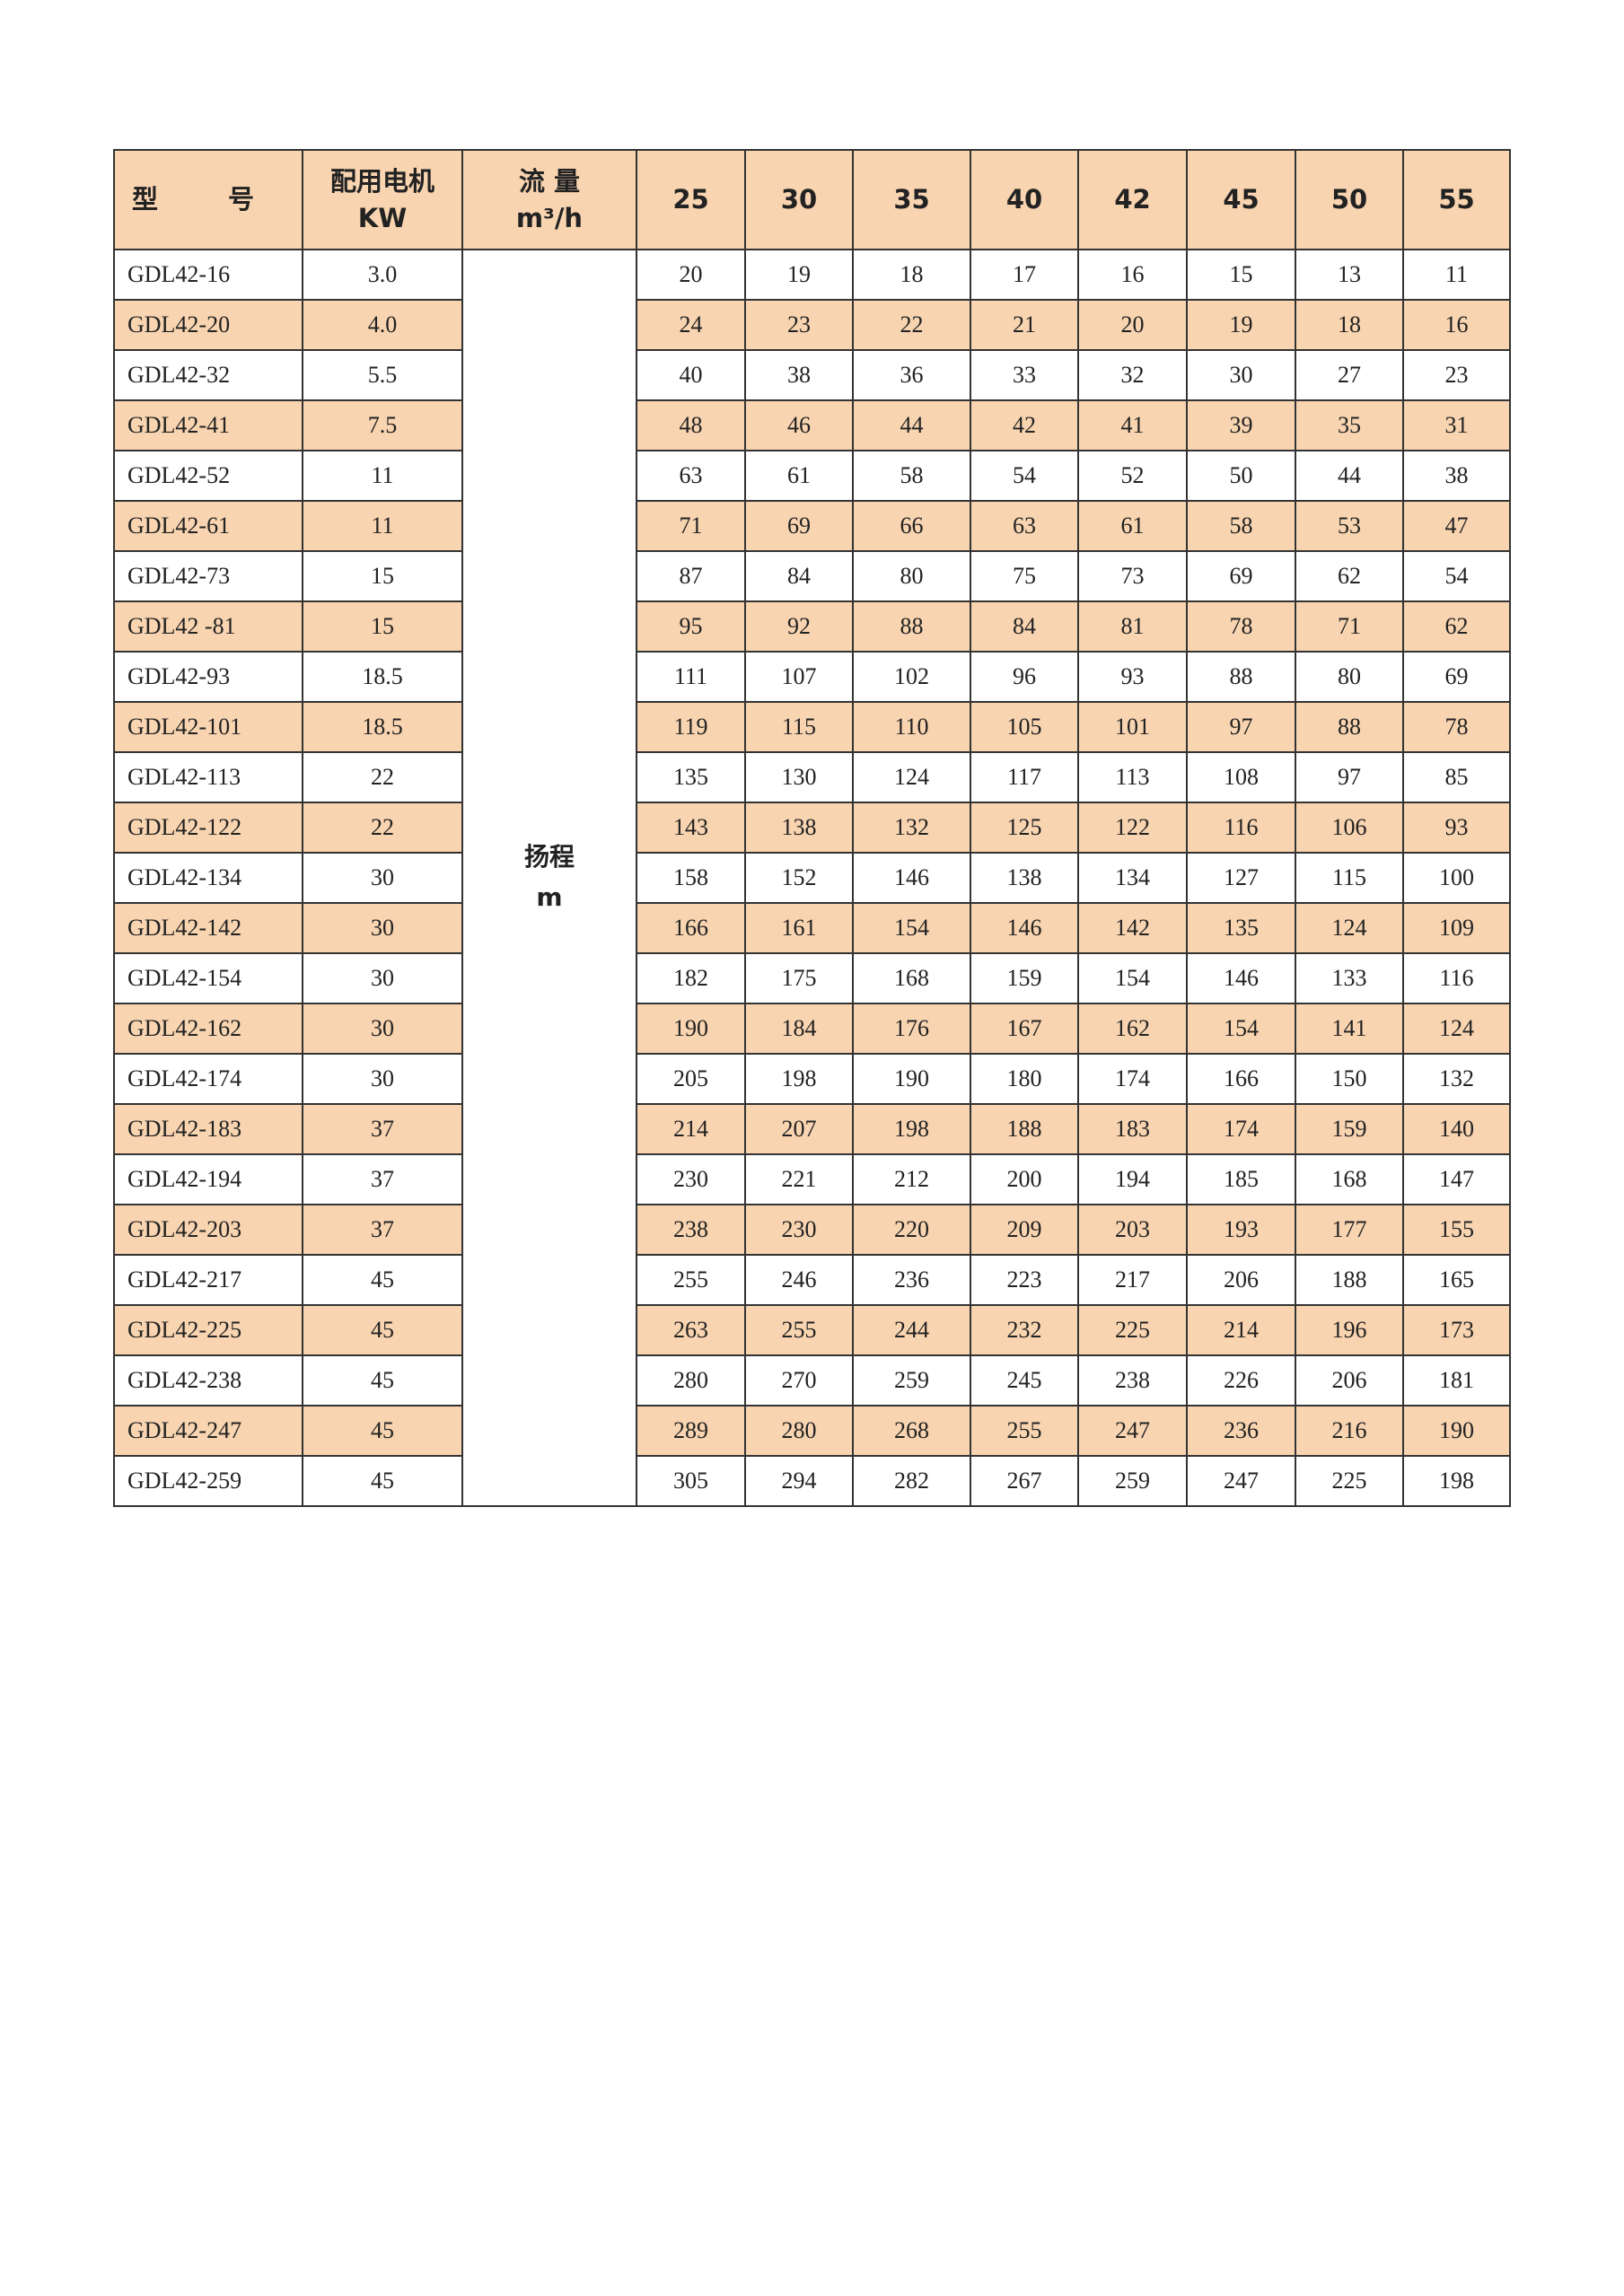  I want to click on model-cell: GDL42-32, so click(208, 375).